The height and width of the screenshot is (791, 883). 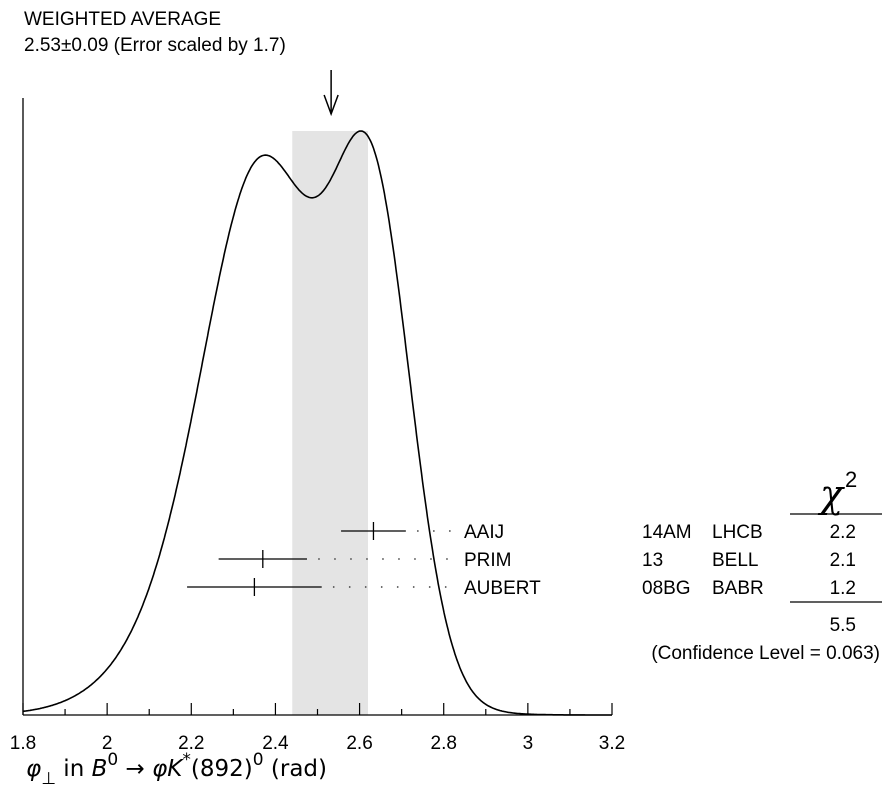 What do you see at coordinates (275, 743) in the screenshot?
I see `x-tick-label: 2.4` at bounding box center [275, 743].